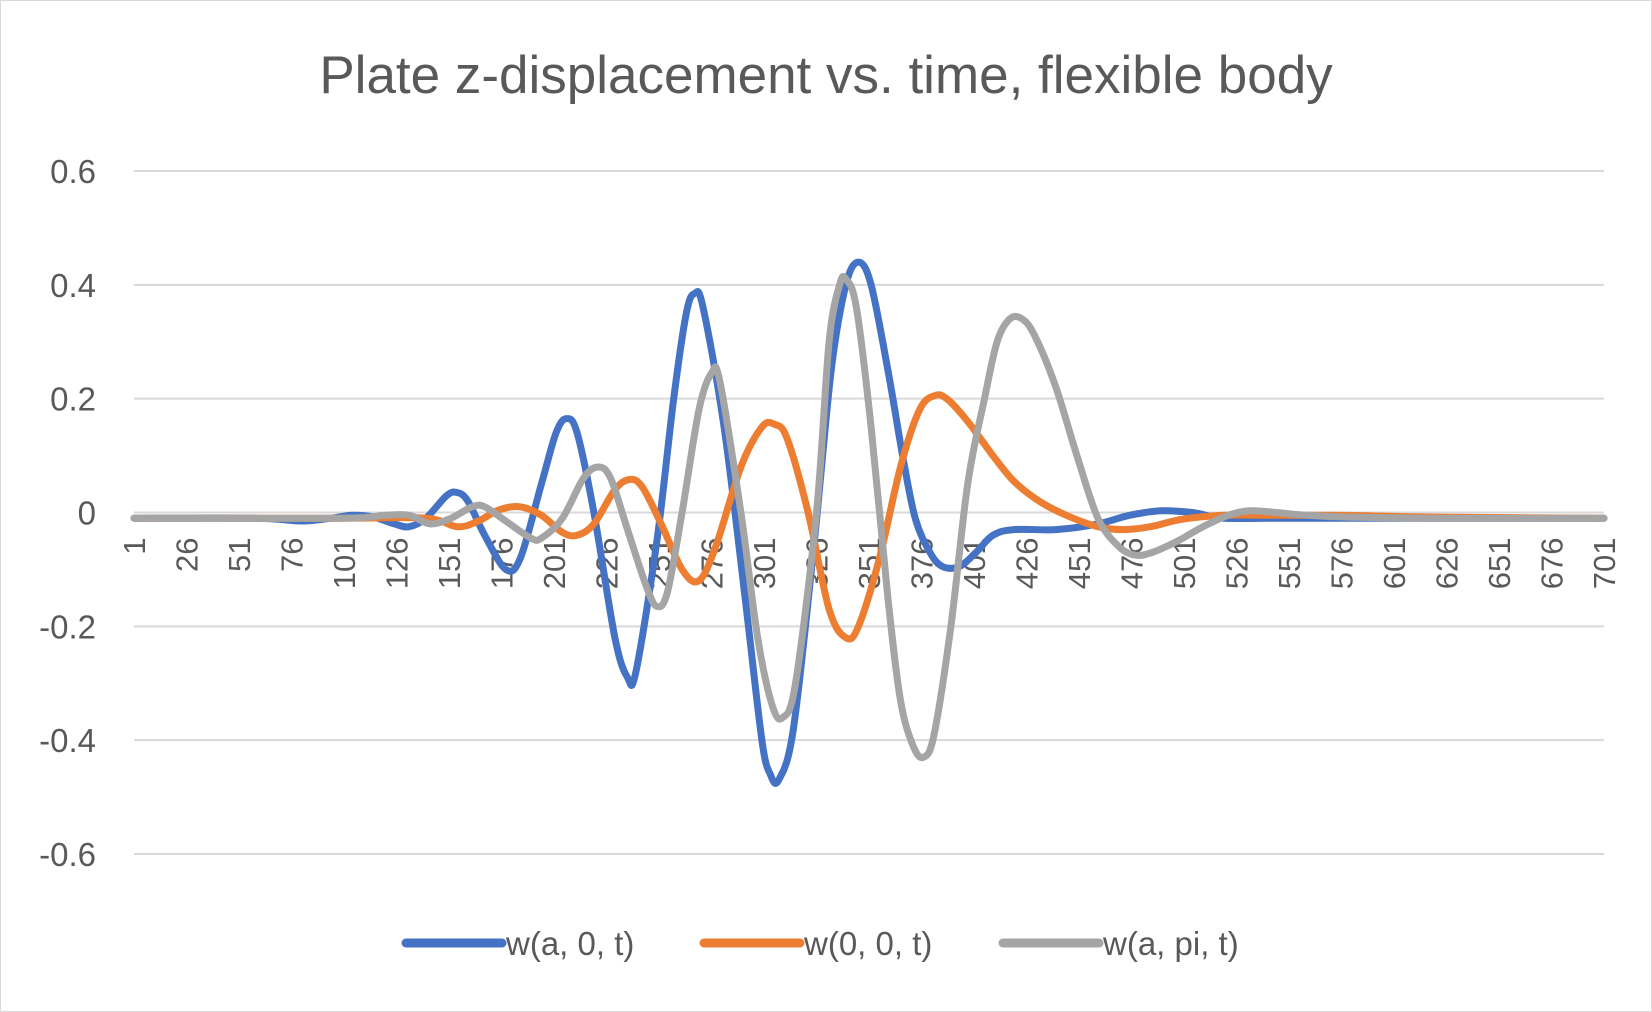  Describe the element at coordinates (867, 943) in the screenshot. I see `legend-label-2: w(0, 0, t)` at that location.